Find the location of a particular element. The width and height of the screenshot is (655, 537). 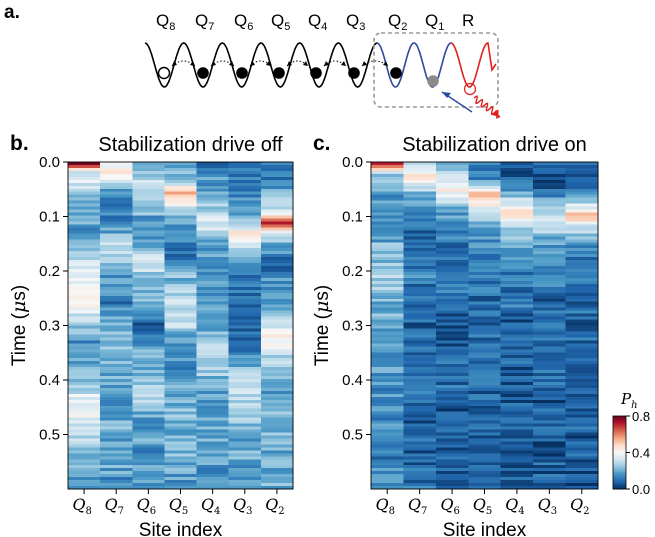

hop-arrow-head-left is located at coordinates (364, 63).